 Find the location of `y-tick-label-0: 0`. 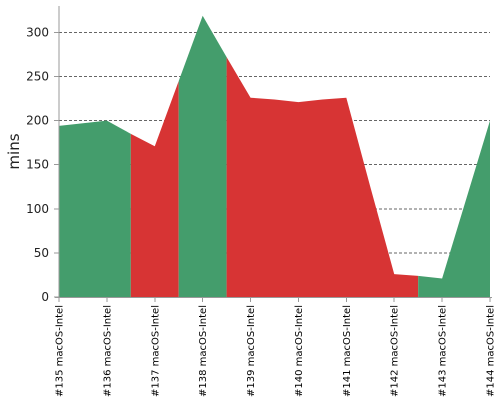

y-tick-label-0: 0 is located at coordinates (45, 297).